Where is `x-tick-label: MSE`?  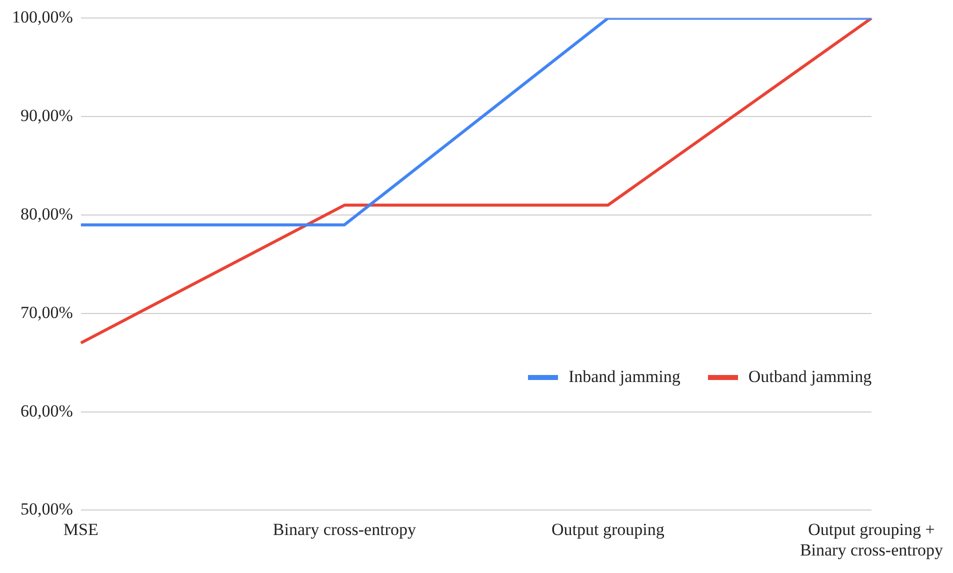 x-tick-label: MSE is located at coordinates (80, 529).